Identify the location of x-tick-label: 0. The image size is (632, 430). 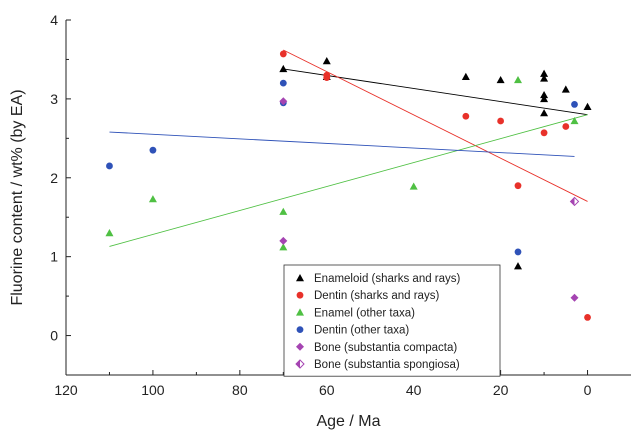
(588, 390).